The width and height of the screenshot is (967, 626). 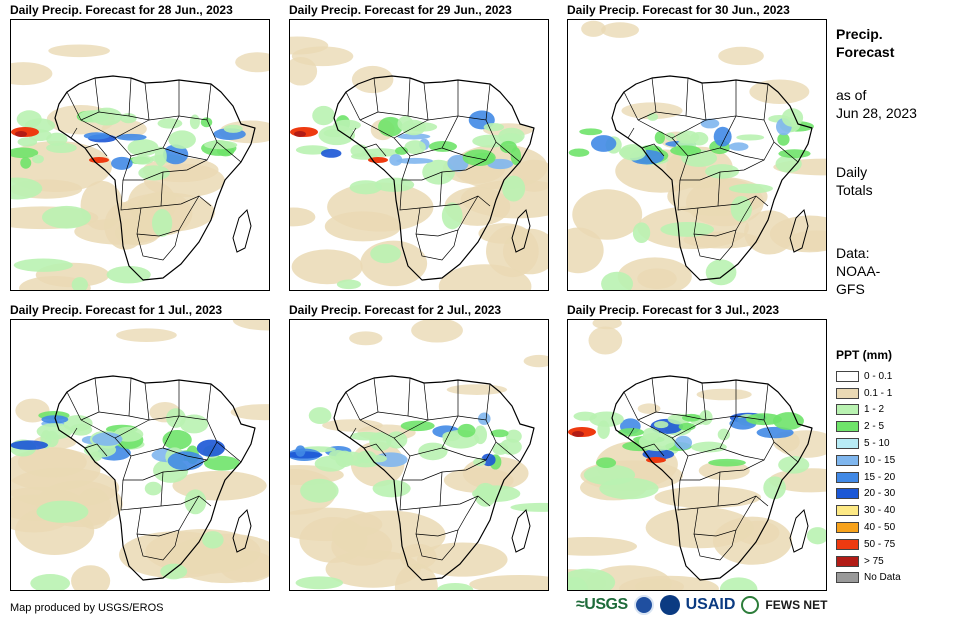 I want to click on legend-item: > 75, so click(x=868, y=561).